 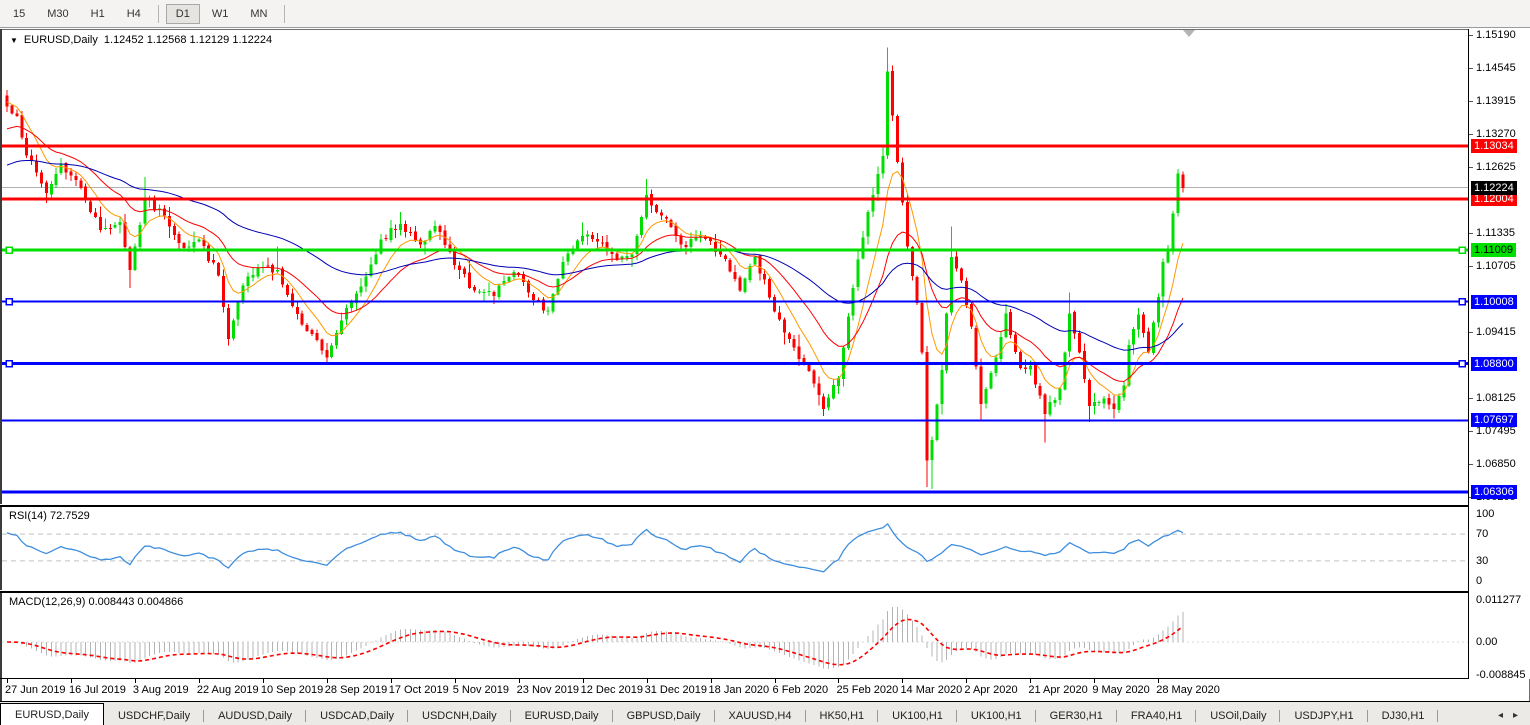 I want to click on macd-axis-label: 0.00, so click(x=1487, y=642).